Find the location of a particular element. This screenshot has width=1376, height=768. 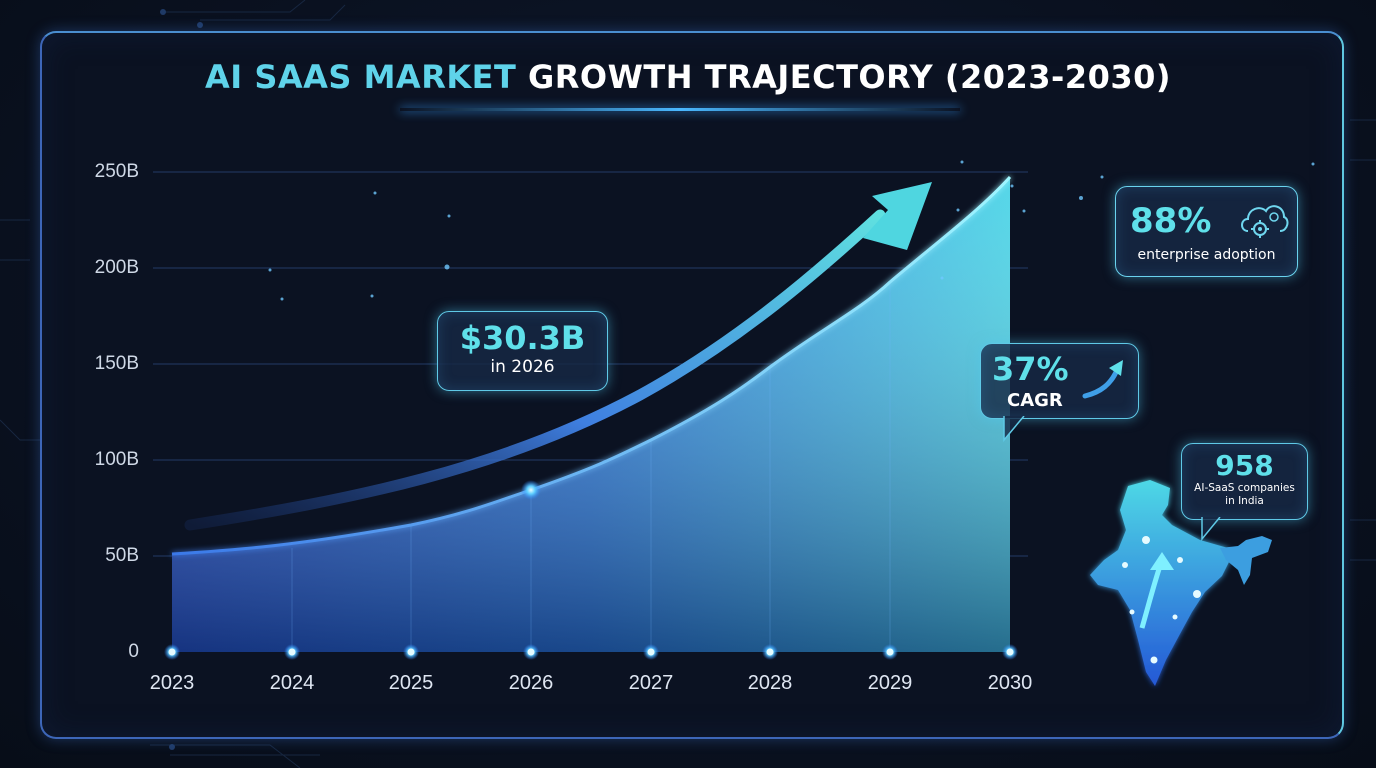

trend-arrow-head is located at coordinates (897, 216).